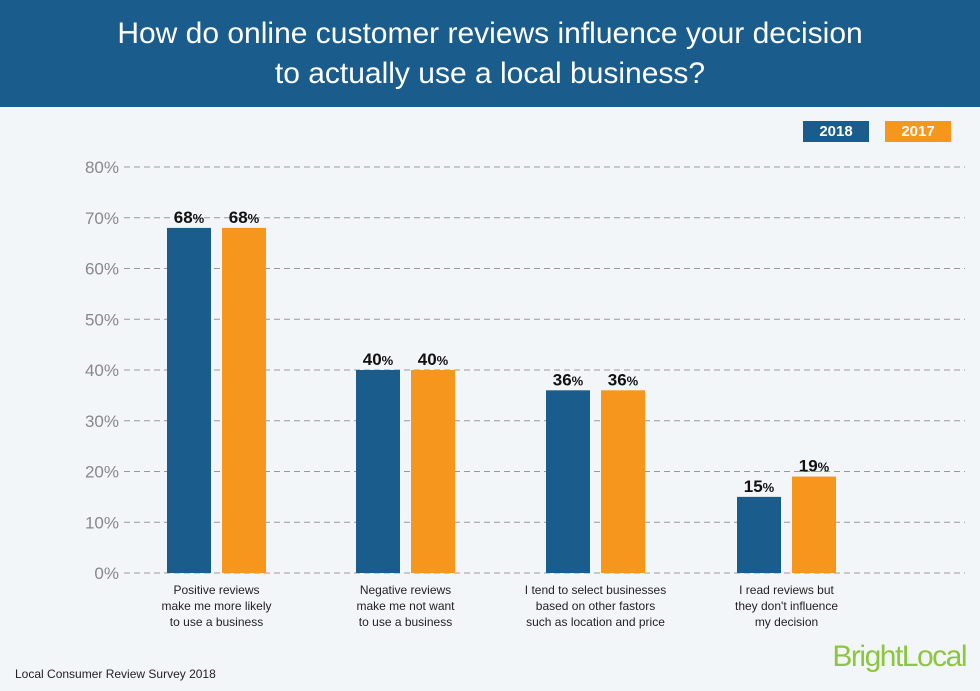 This screenshot has width=980, height=691. I want to click on brightlocal-logo: BrightLocal, so click(899, 656).